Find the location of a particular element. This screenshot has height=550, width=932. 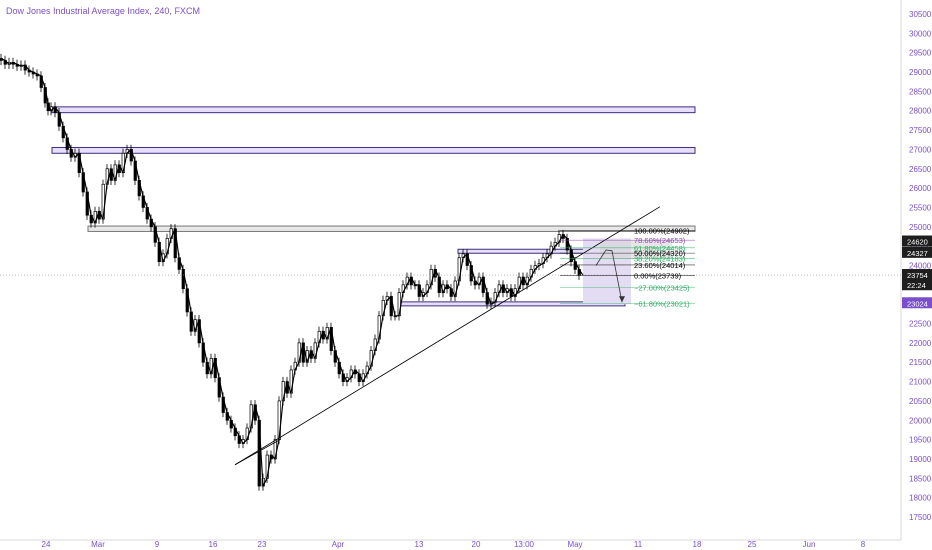

price-tick-label: 25500 is located at coordinates (920, 207).